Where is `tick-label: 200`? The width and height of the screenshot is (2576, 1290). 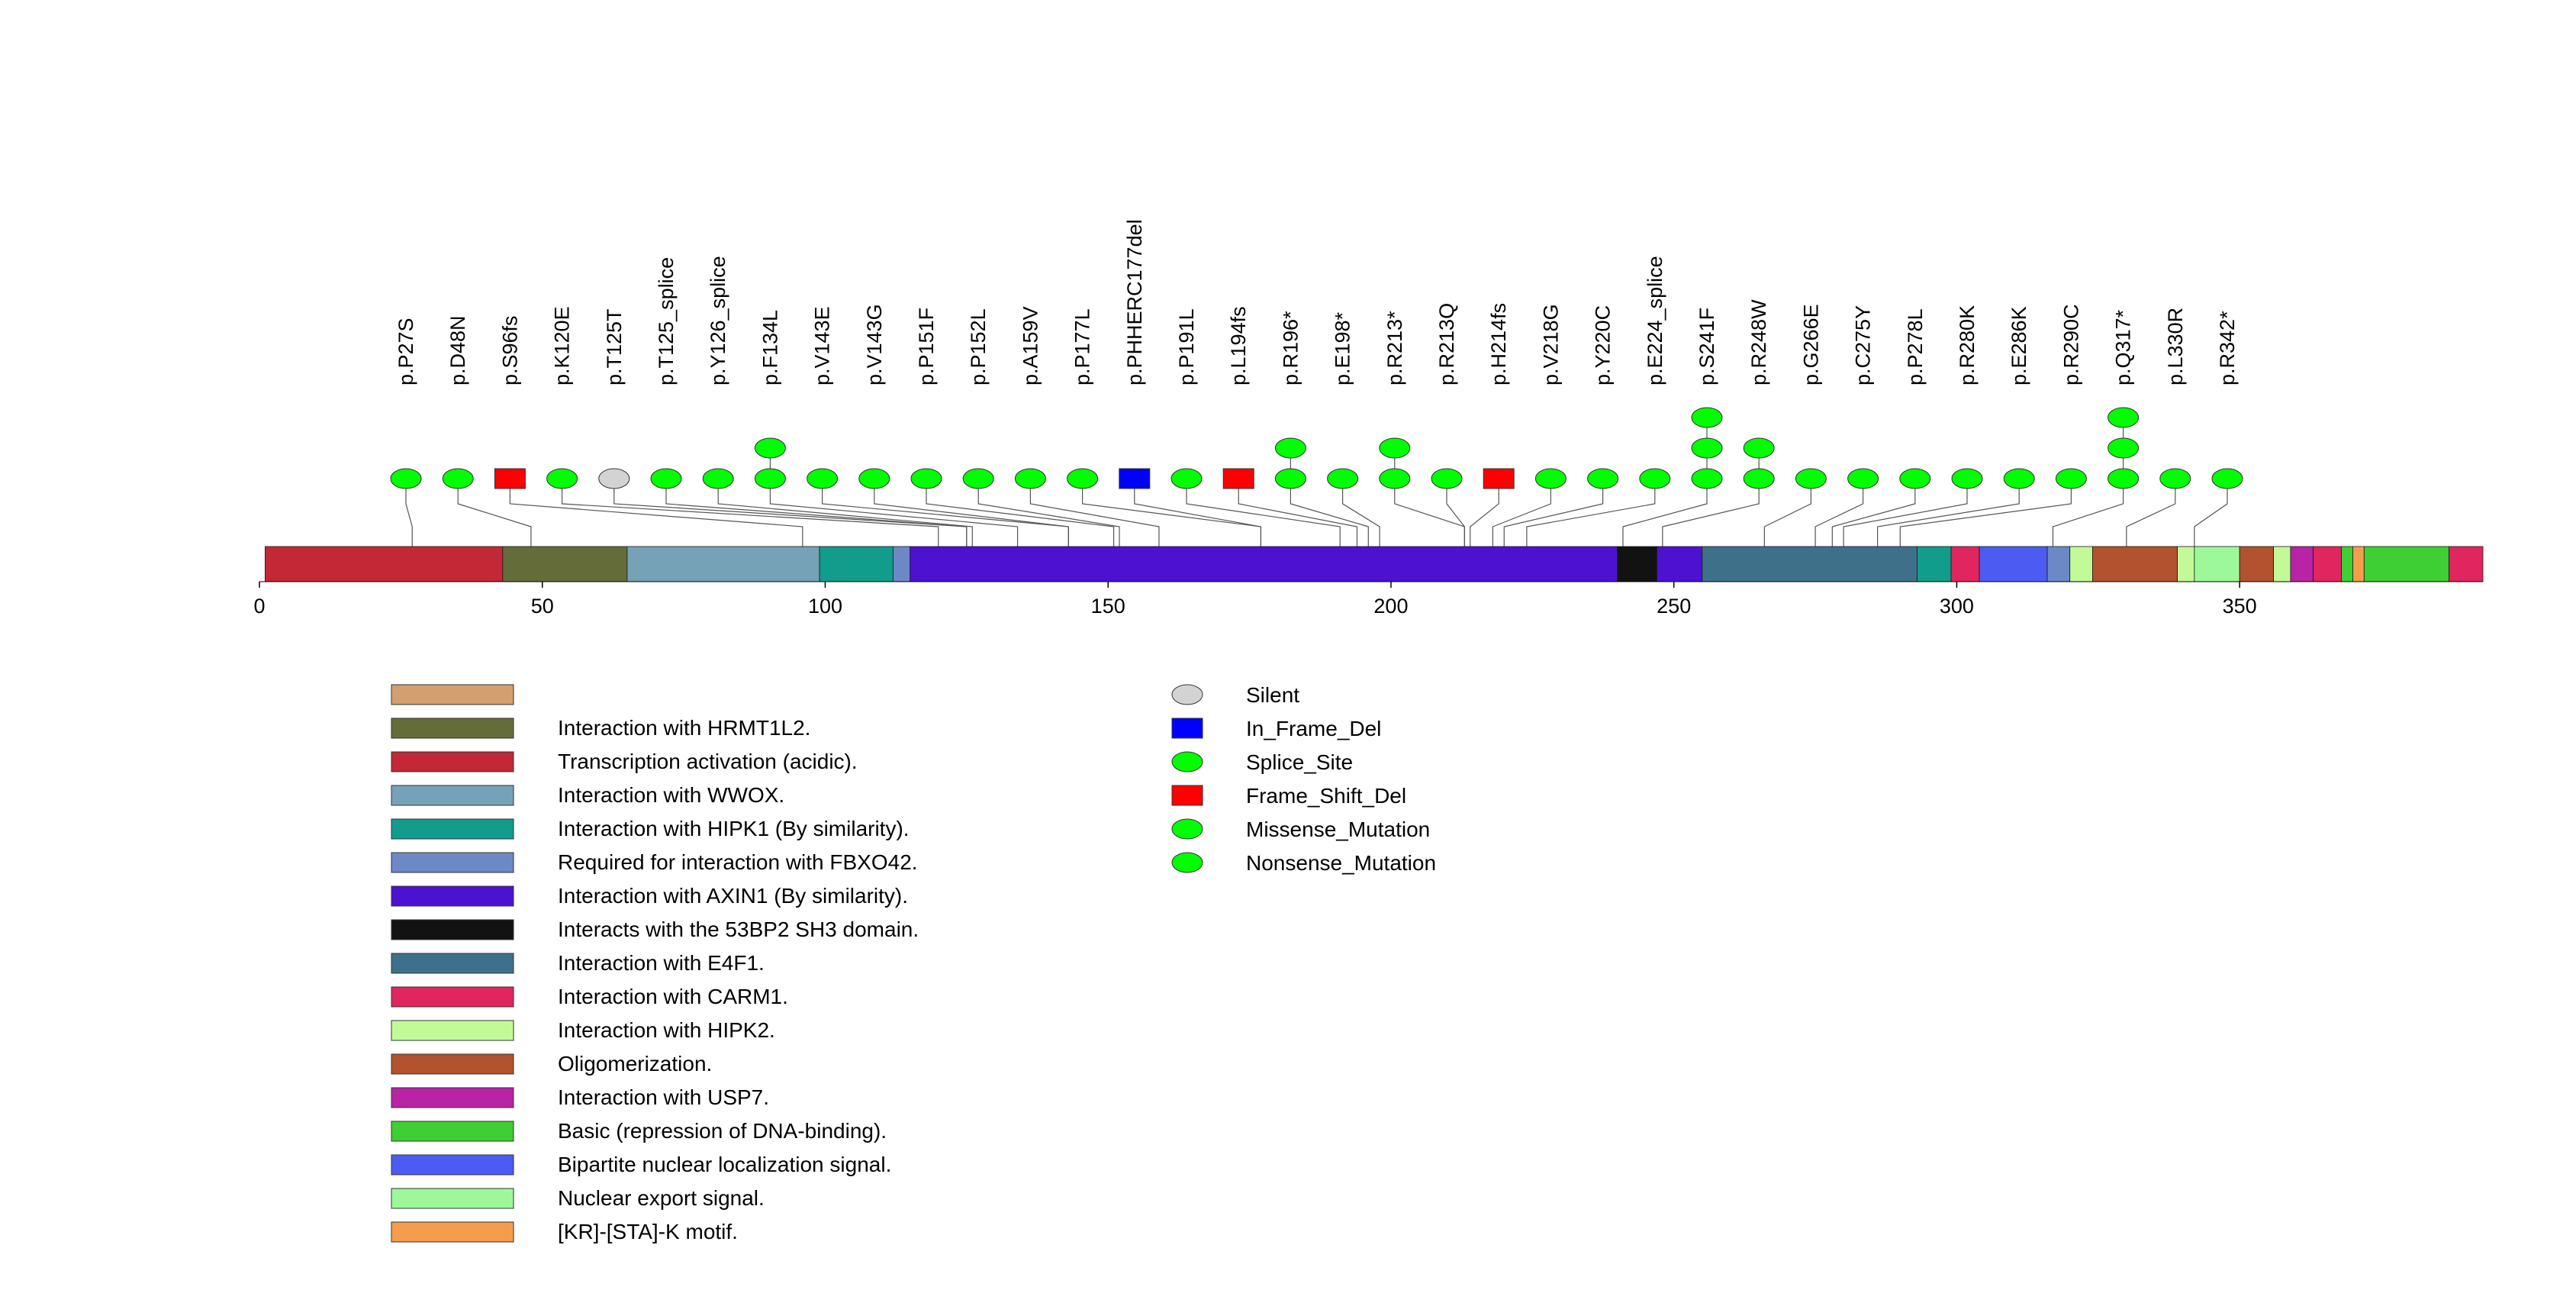 tick-label: 200 is located at coordinates (1390, 607).